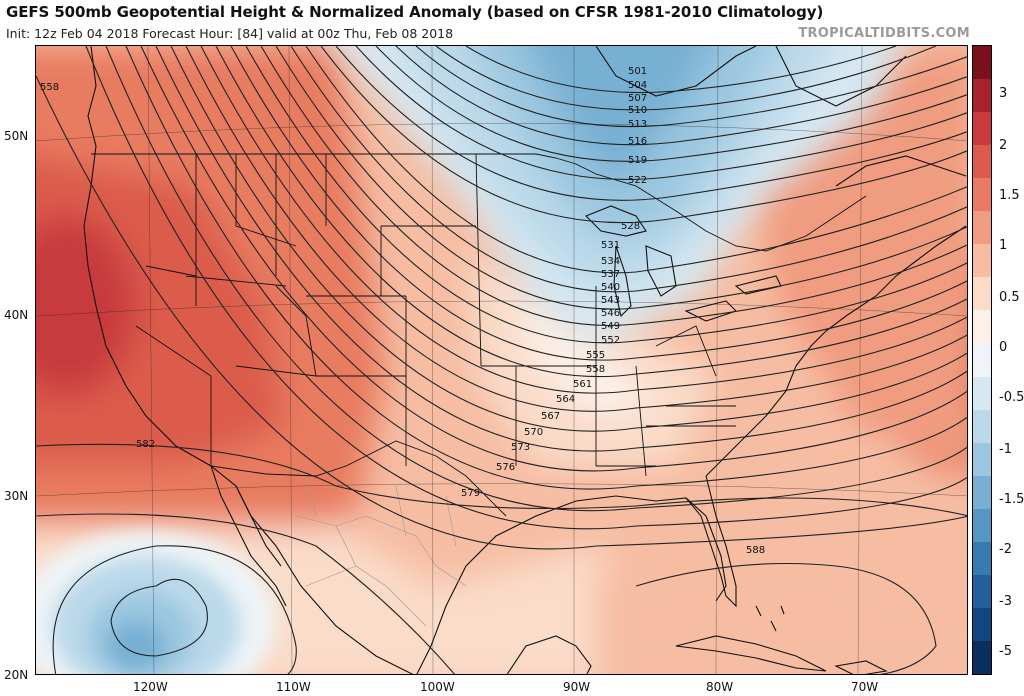  I want to click on contour-label: 573, so click(520, 447).